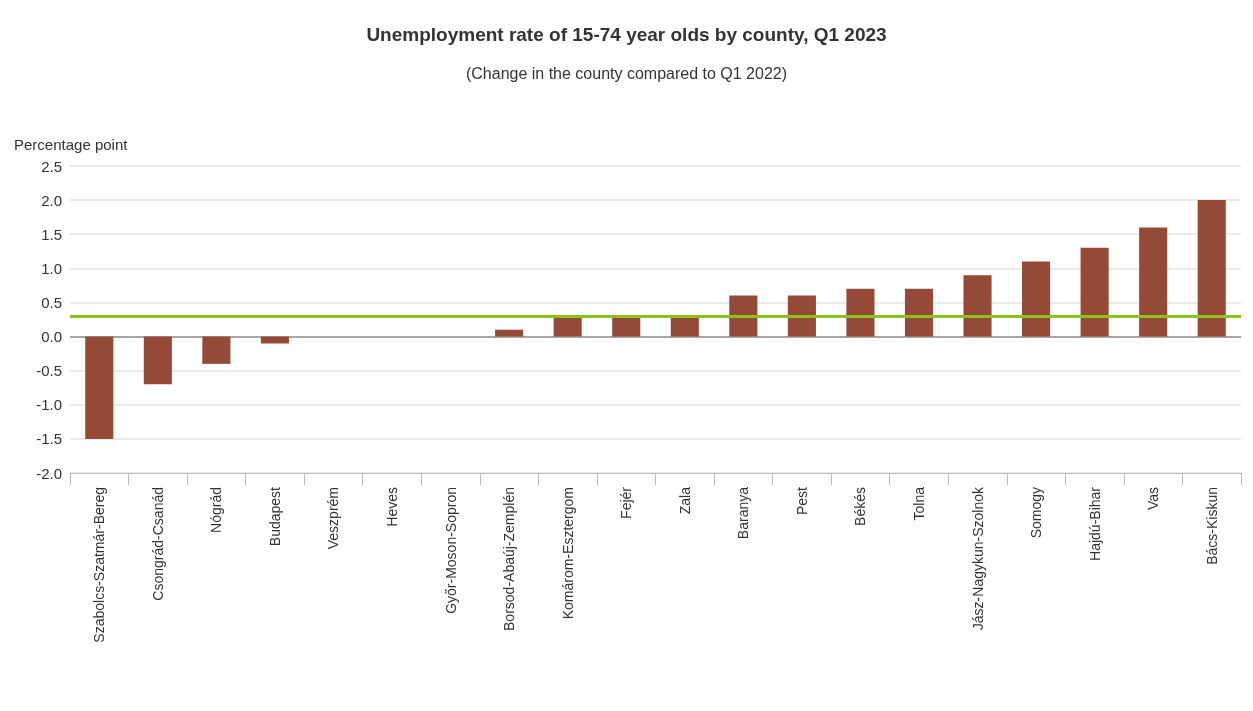  What do you see at coordinates (99, 565) in the screenshot?
I see `x-tick-label: Szabolcs-Szatmár-Bereg` at bounding box center [99, 565].